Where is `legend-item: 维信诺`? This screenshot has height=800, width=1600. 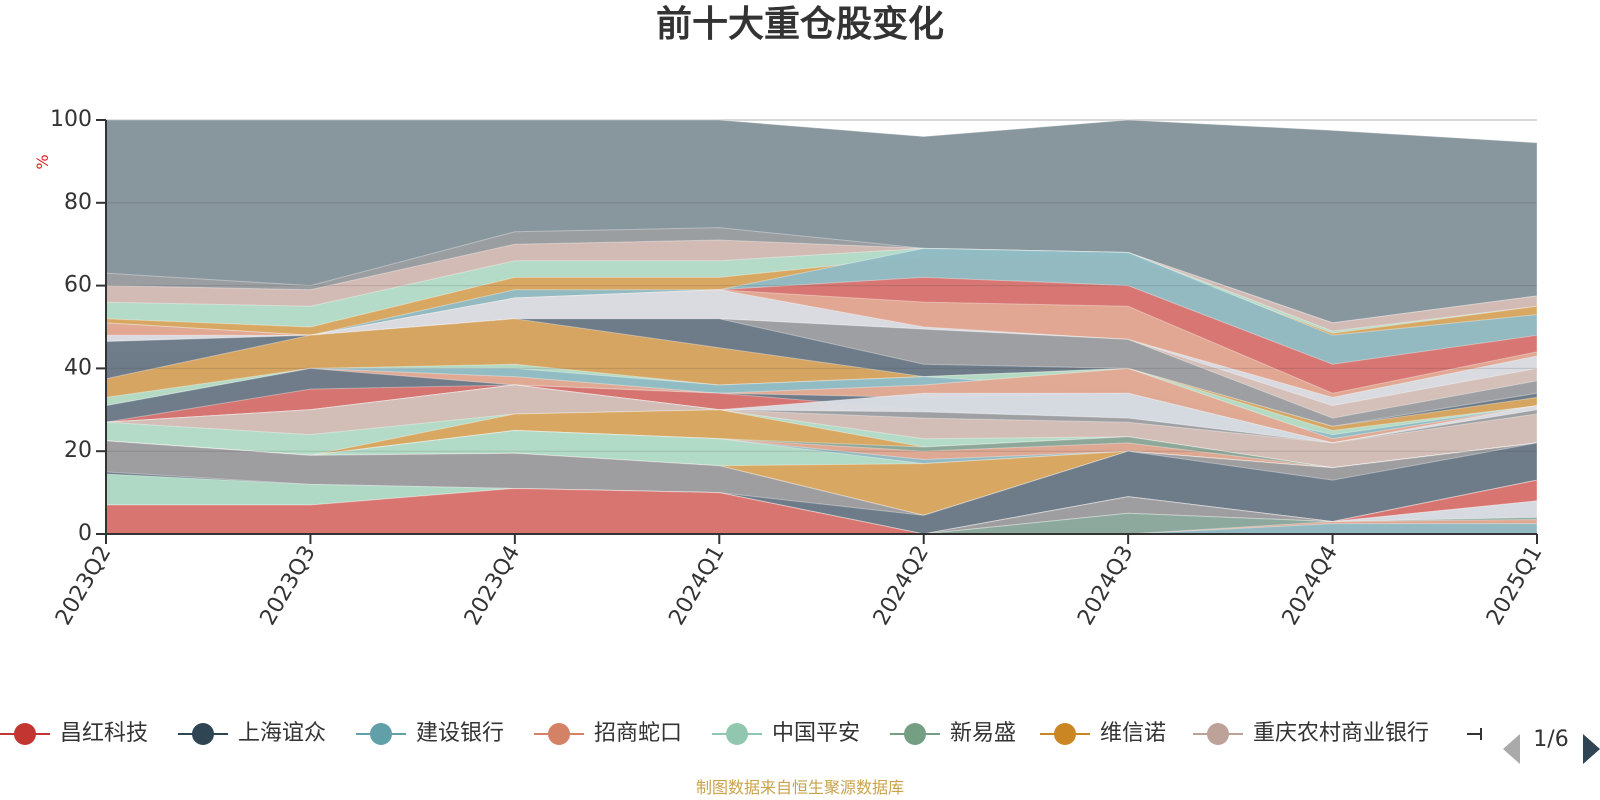
legend-item: 维信诺 is located at coordinates (1103, 733).